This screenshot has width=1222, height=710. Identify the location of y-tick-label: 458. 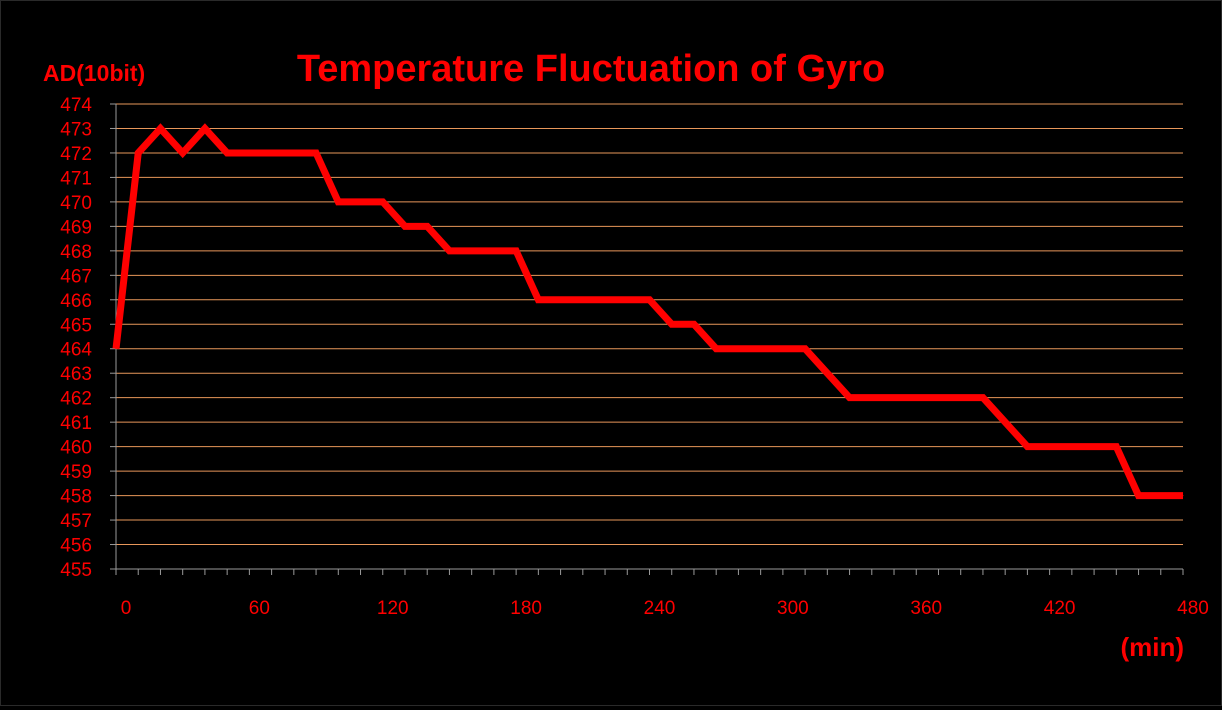
(76, 497).